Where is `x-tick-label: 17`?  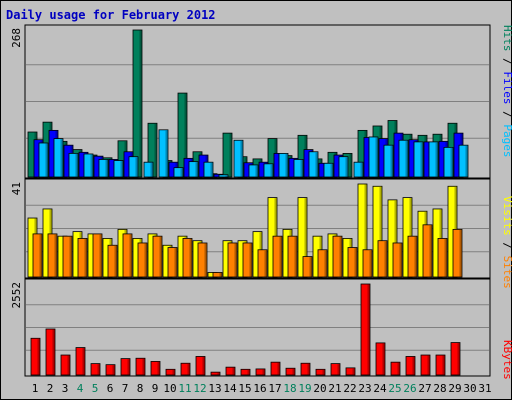
x-tick-label: 17 is located at coordinates (274, 388).